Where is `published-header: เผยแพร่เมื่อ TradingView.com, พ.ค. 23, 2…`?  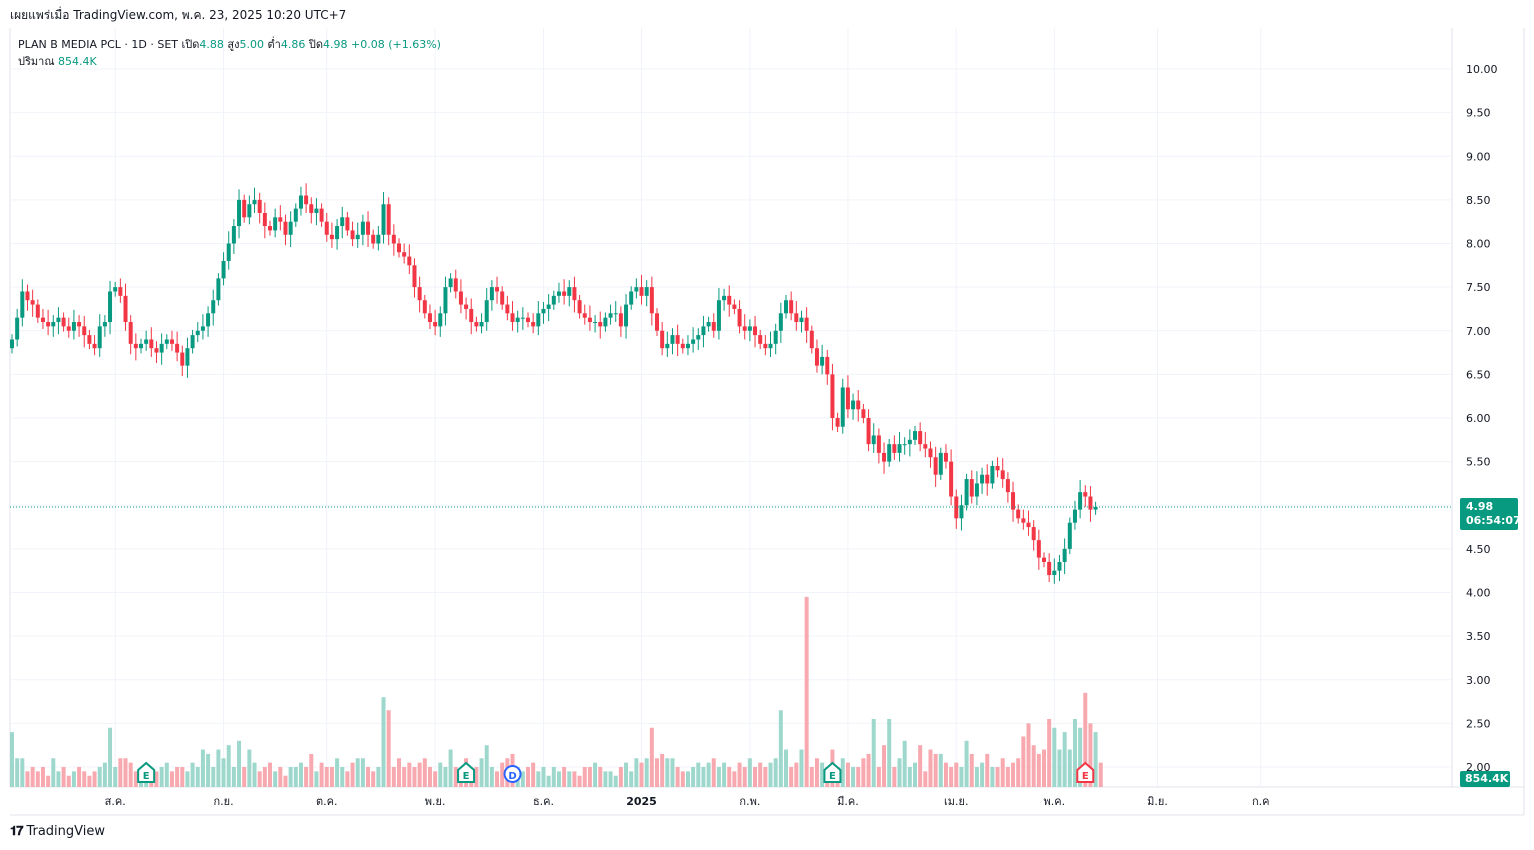 published-header: เผยแพร่เมื่อ TradingView.com, พ.ค. 23, 2… is located at coordinates (178, 15).